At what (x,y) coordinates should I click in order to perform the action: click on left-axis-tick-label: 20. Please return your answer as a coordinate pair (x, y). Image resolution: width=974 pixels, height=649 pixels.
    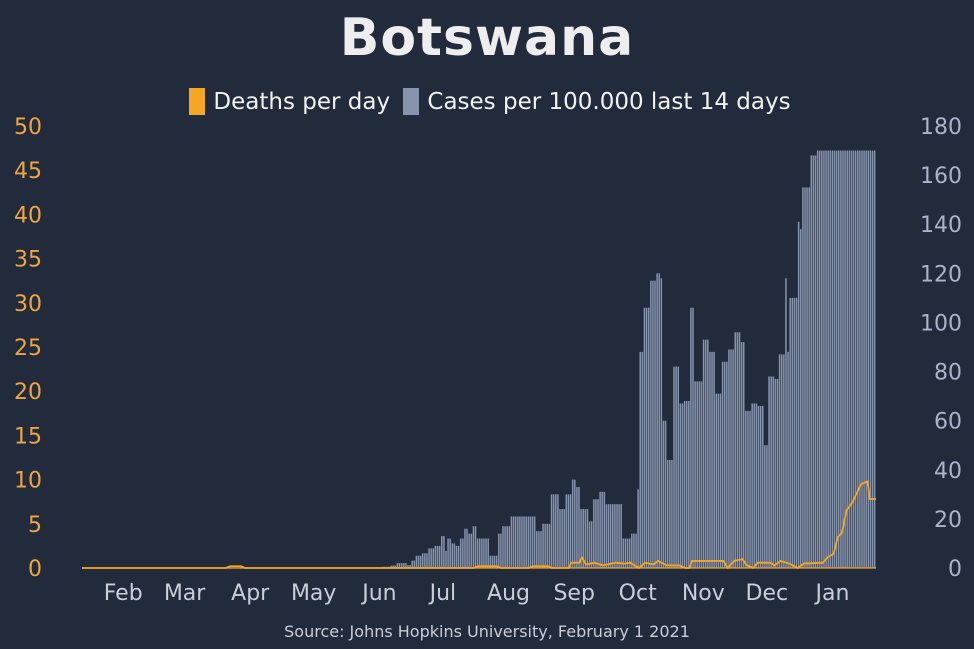
    Looking at the image, I should click on (28, 392).